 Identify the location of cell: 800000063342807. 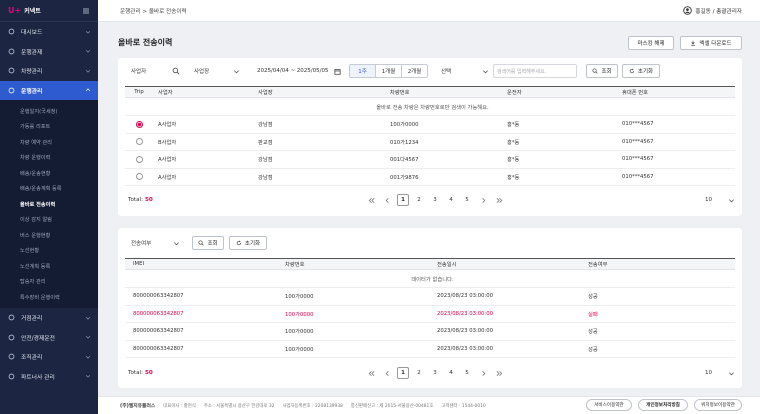
(202, 296).